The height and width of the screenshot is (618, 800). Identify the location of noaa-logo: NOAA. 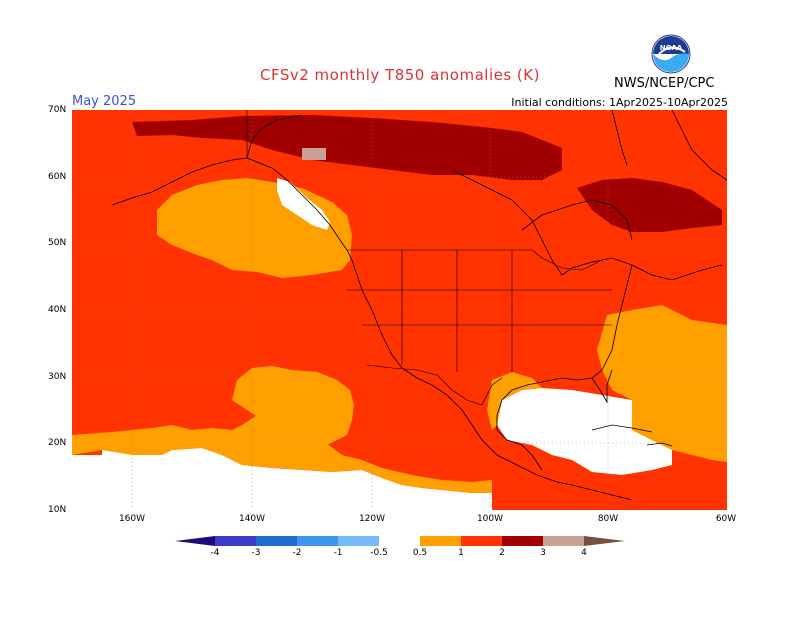
(671, 54).